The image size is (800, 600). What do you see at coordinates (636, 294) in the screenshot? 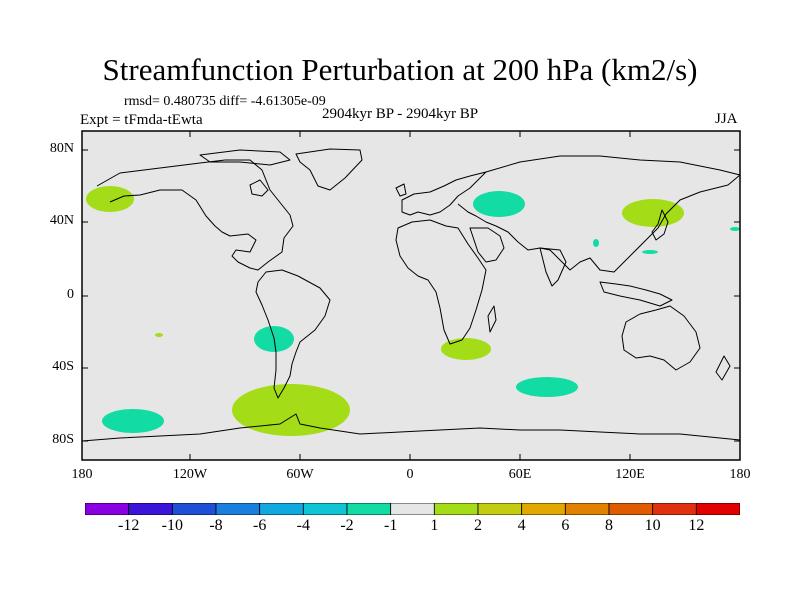
I see `maritime-continent` at bounding box center [636, 294].